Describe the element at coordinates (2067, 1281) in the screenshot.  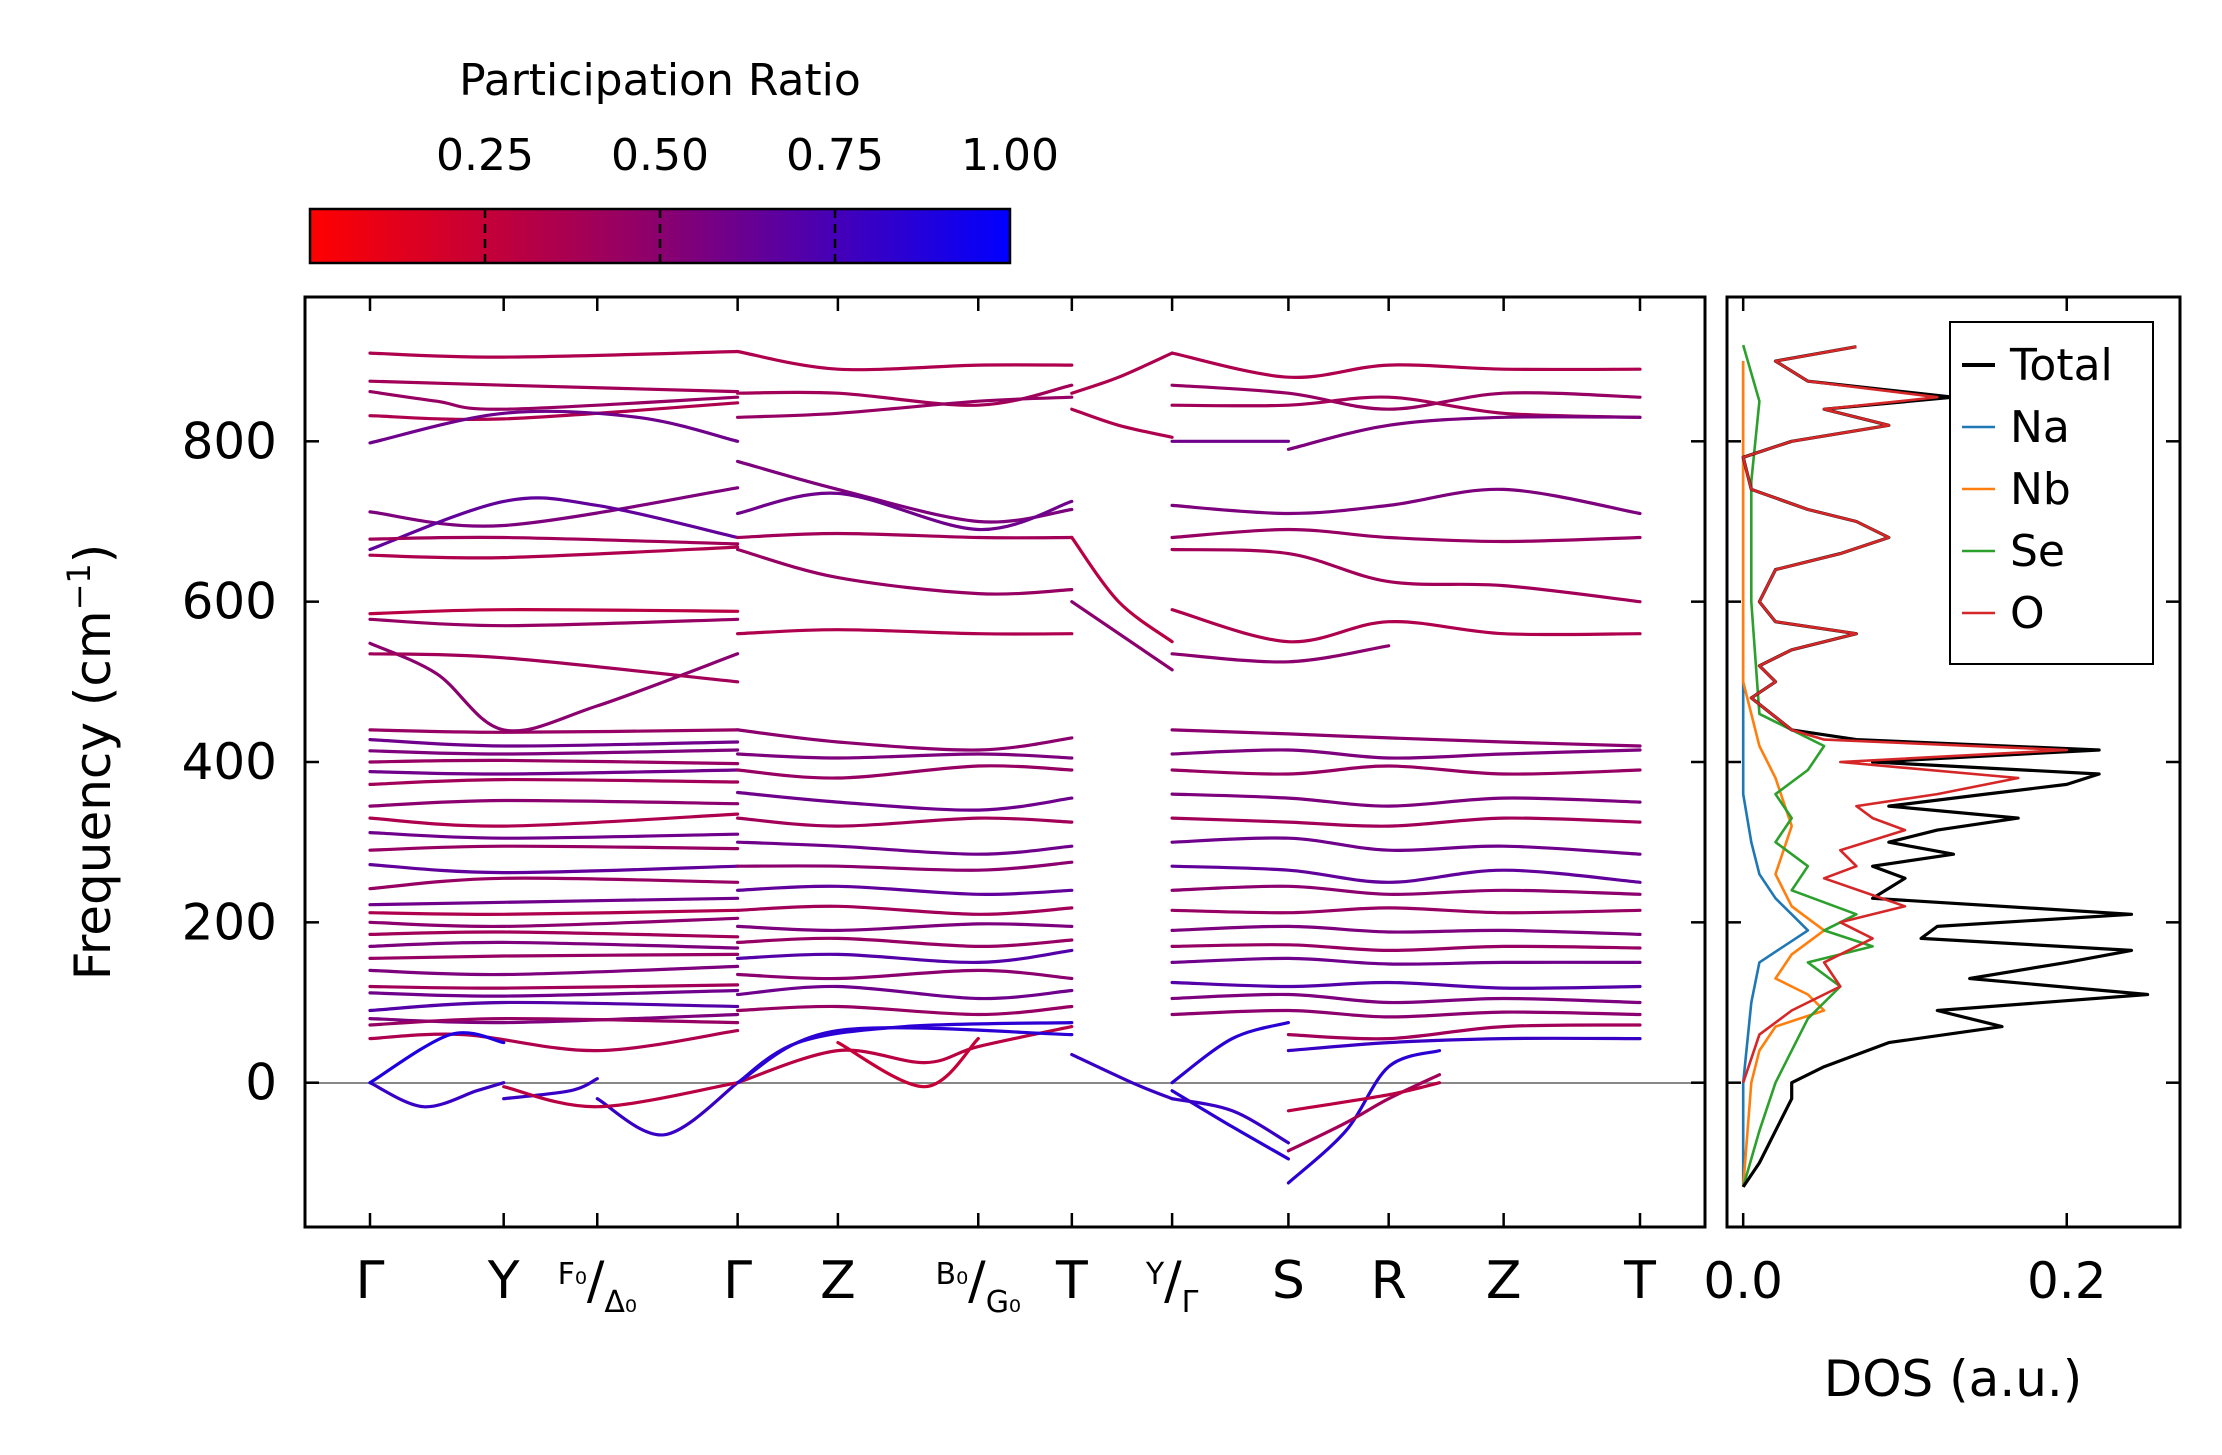
I see `dos-x-tick-label: 0.2` at that location.